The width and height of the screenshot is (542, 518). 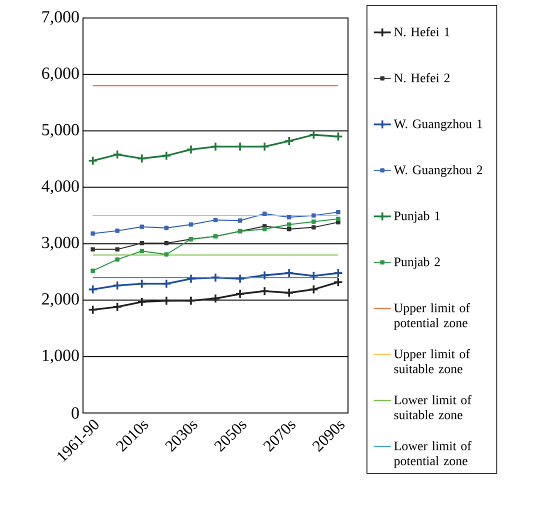 I want to click on legend-label: N. Hefei 2, so click(x=422, y=77).